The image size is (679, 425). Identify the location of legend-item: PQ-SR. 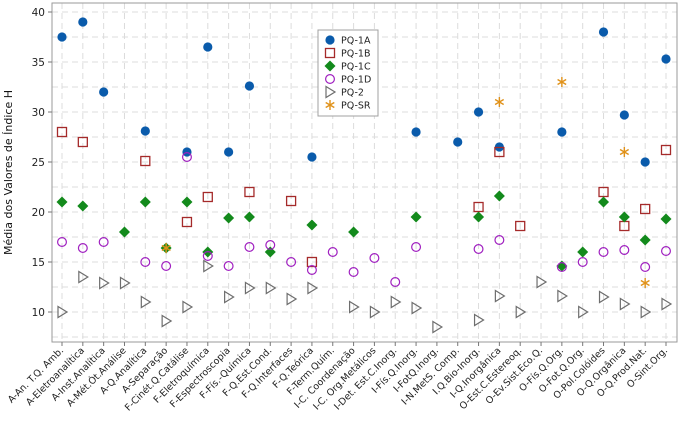
(348, 106).